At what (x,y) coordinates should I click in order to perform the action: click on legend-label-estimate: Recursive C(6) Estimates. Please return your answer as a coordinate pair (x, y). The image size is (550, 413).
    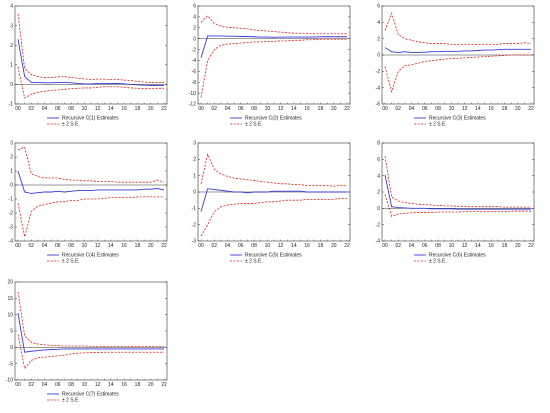
    Looking at the image, I should click on (457, 256).